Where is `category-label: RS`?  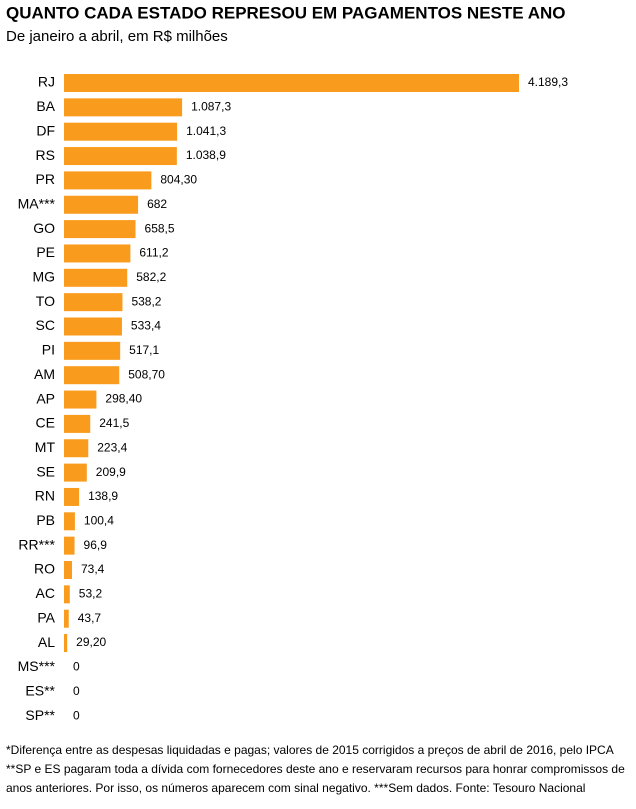 category-label: RS is located at coordinates (45, 155).